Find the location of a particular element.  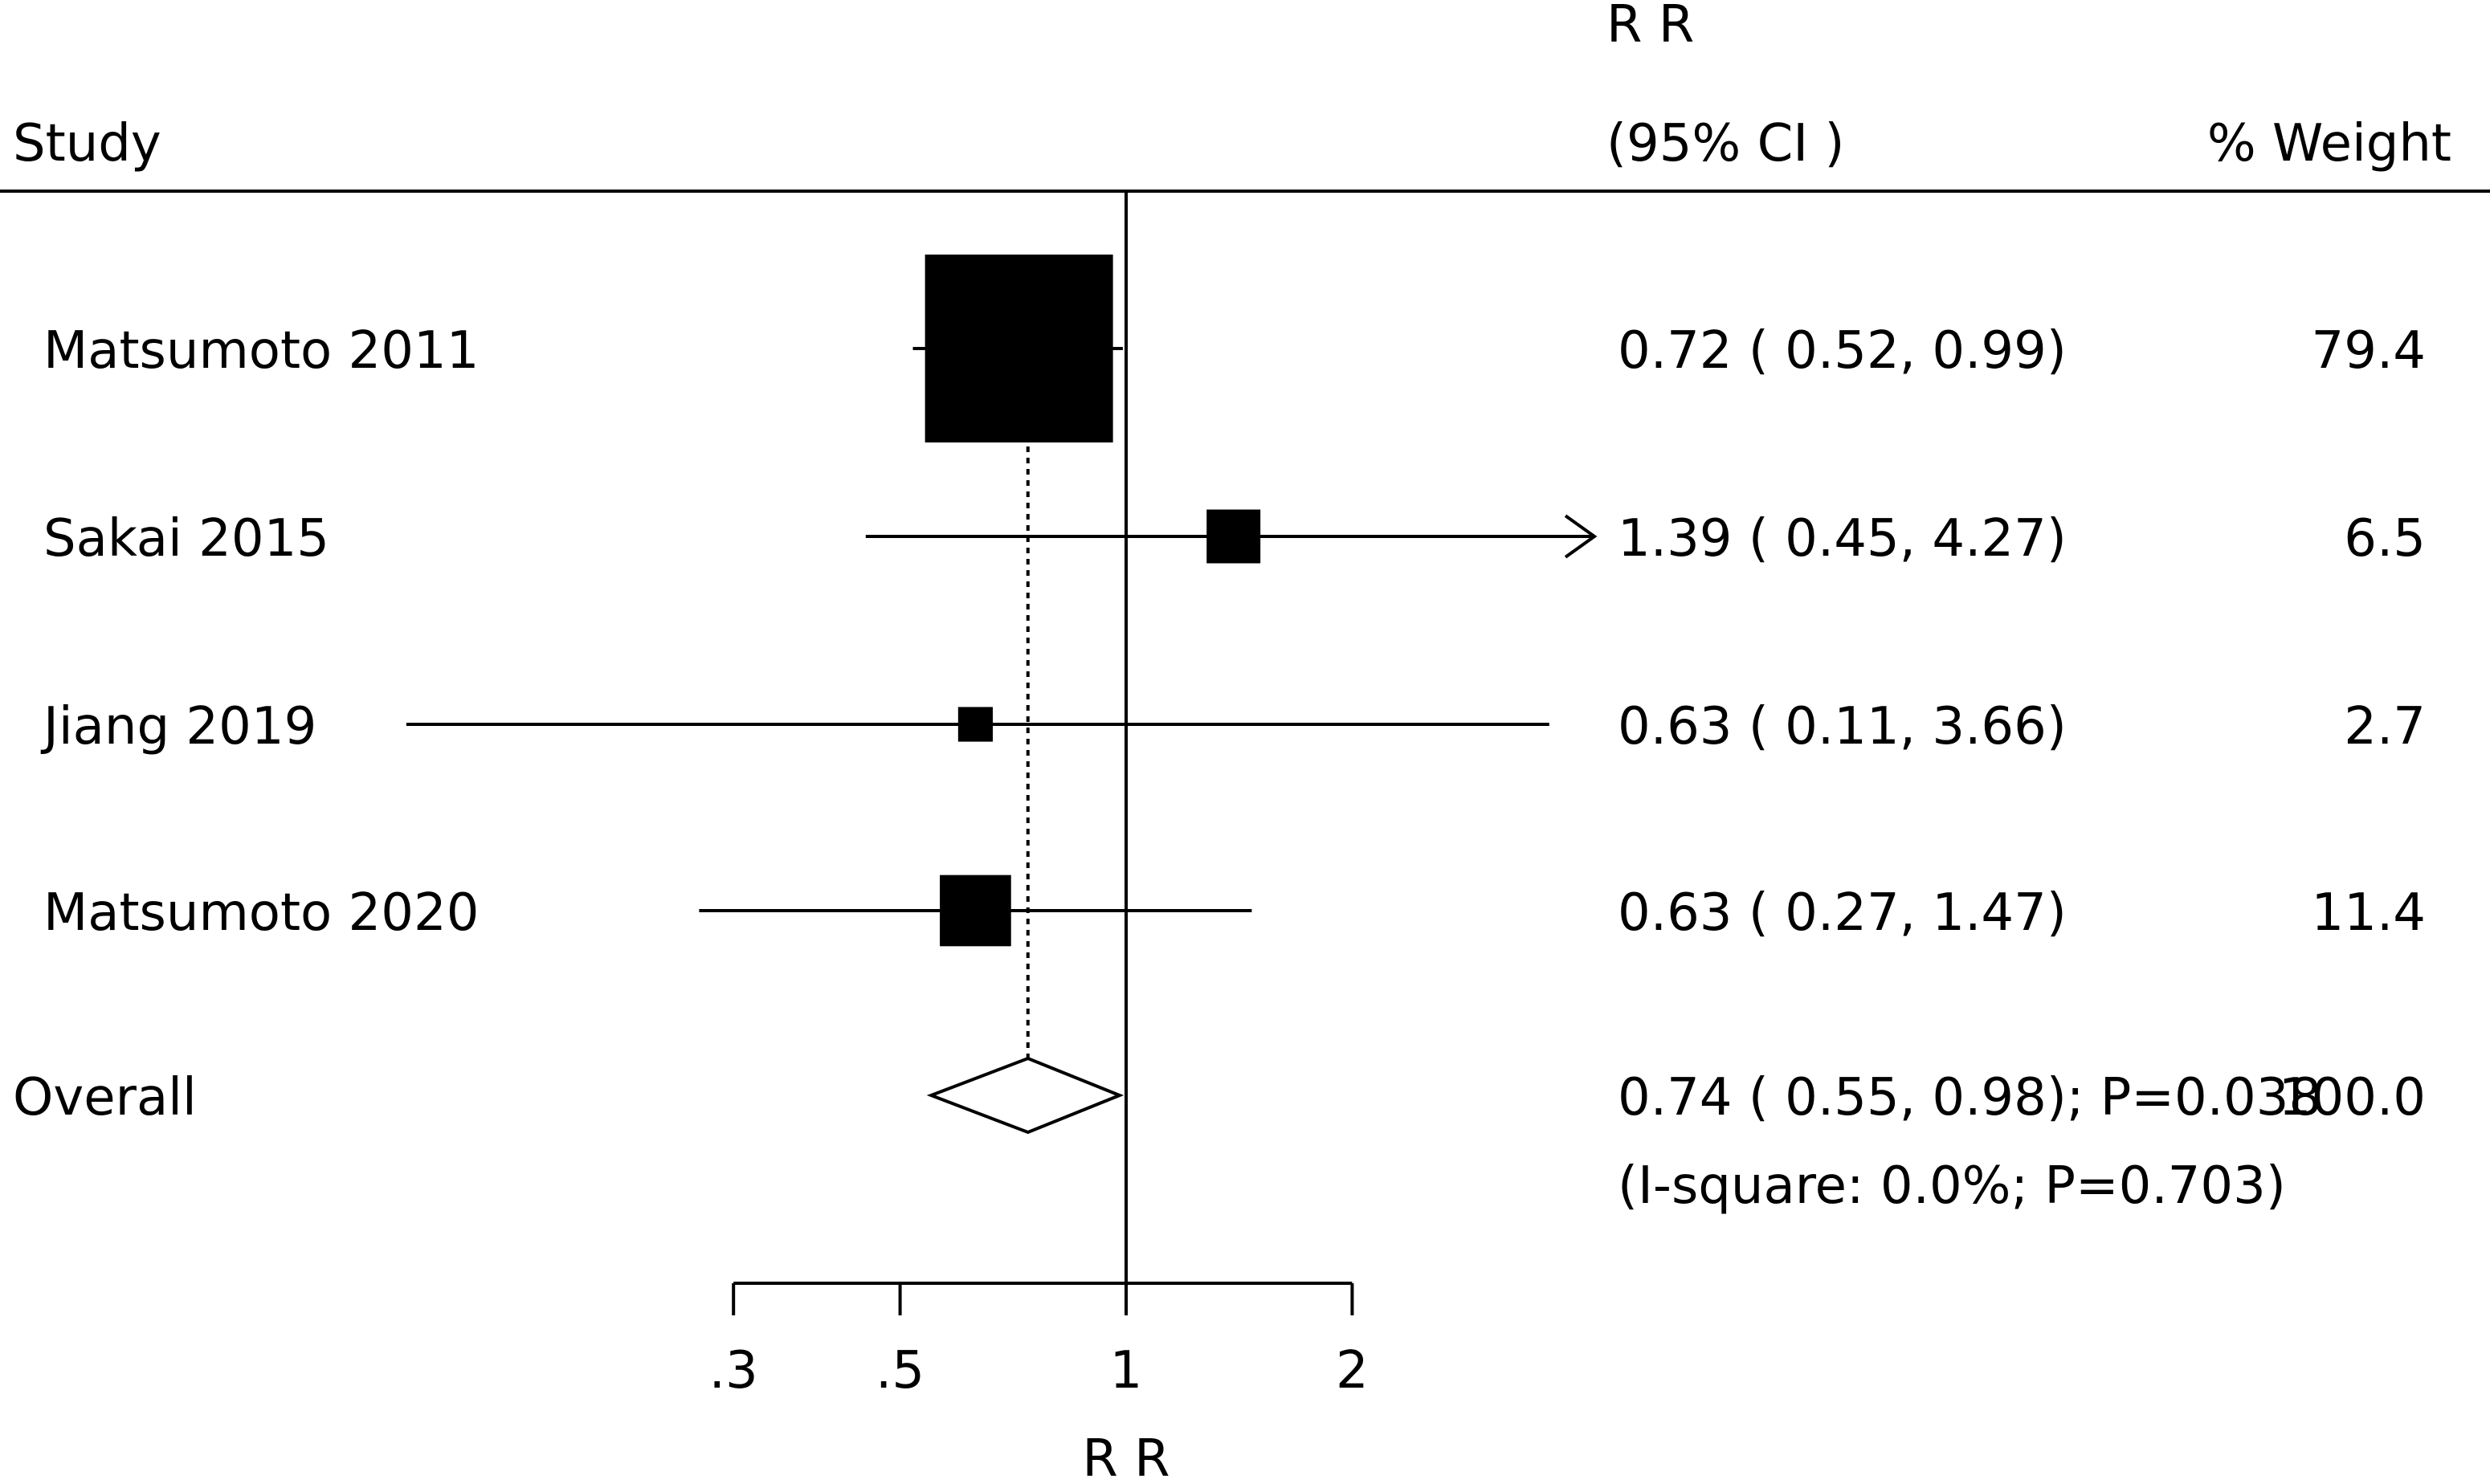

overall-diamond is located at coordinates (1025, 1095).